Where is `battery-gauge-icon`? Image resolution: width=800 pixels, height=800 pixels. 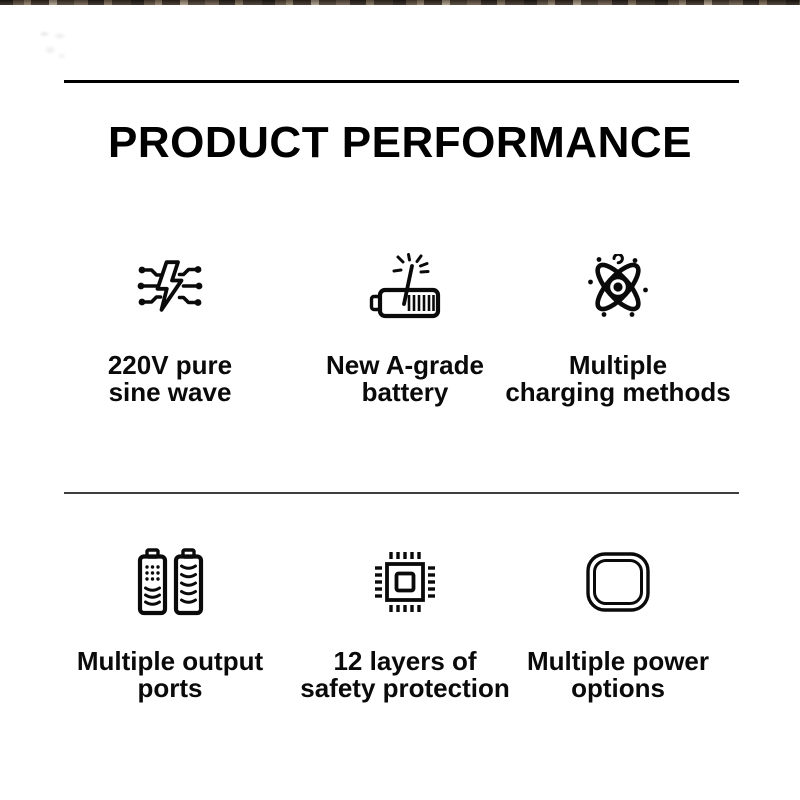 battery-gauge-icon is located at coordinates (405, 286).